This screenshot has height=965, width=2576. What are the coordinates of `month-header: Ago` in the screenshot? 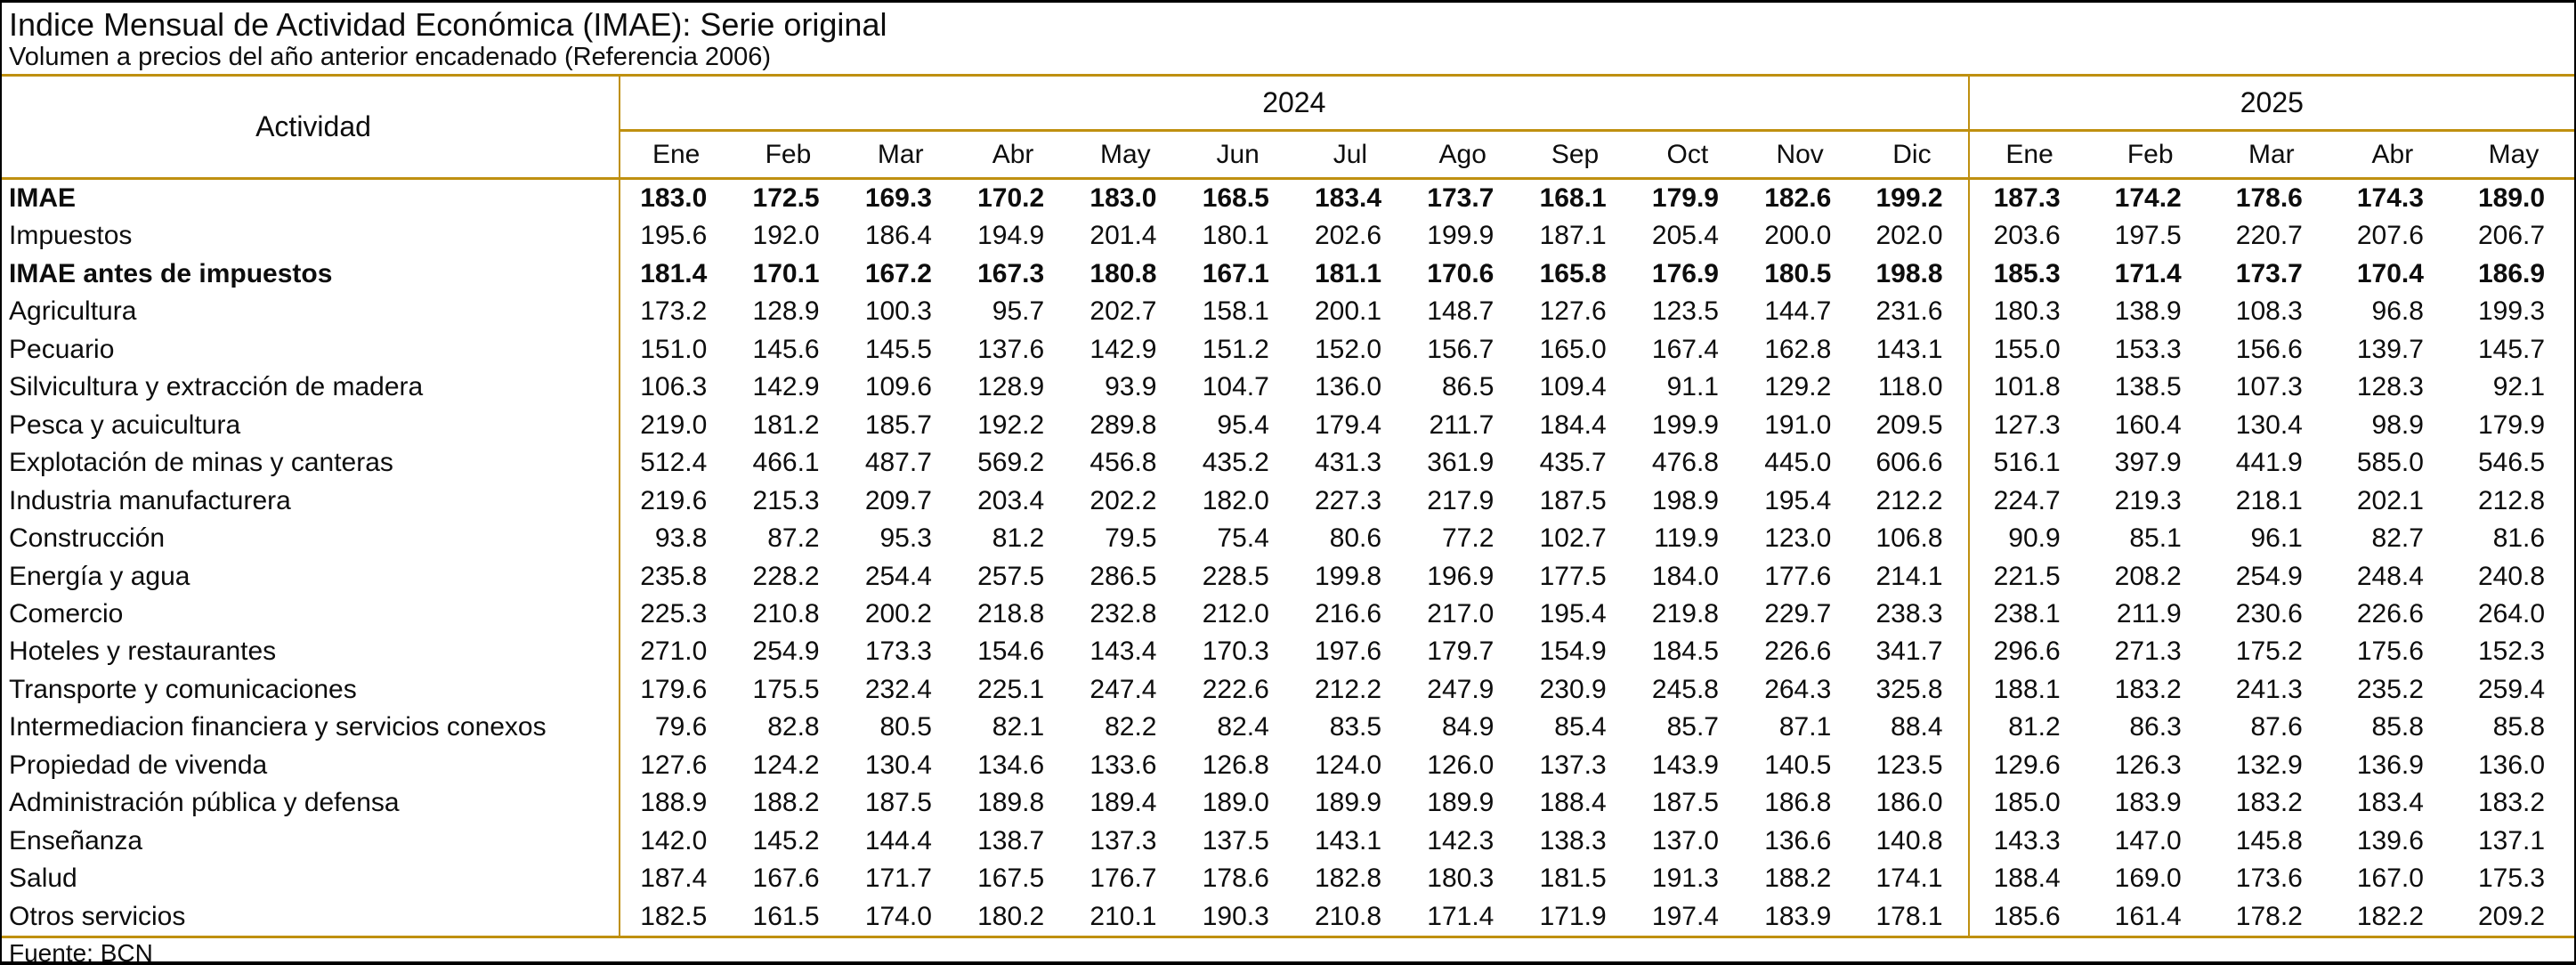 It's located at (1462, 155).